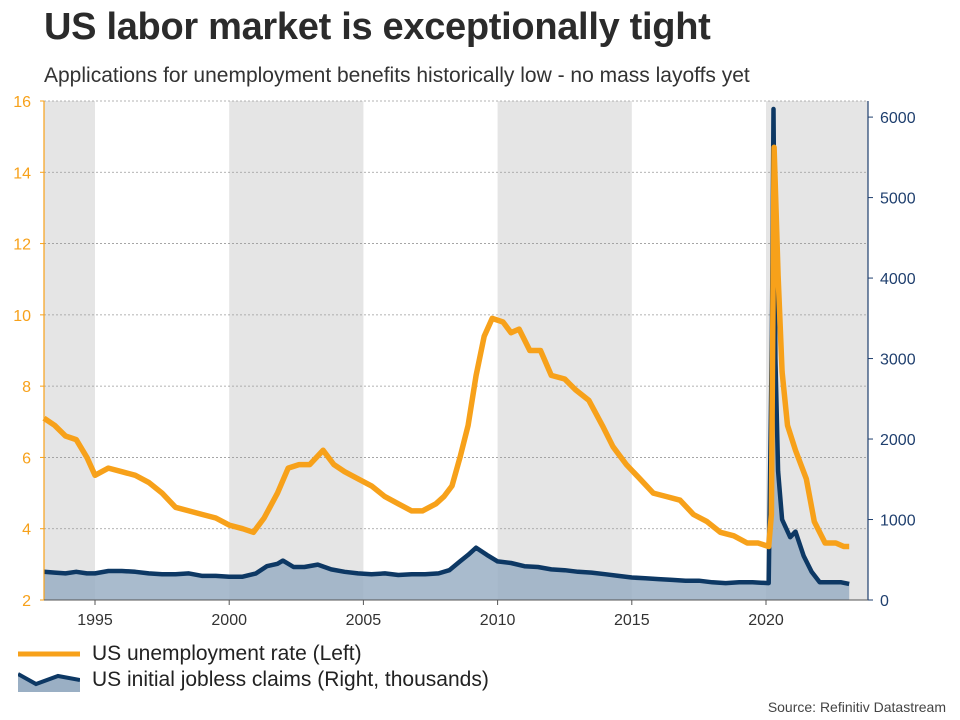 The height and width of the screenshot is (720, 960). I want to click on legend-label-unemployment: US unemployment rate (Left), so click(227, 653).